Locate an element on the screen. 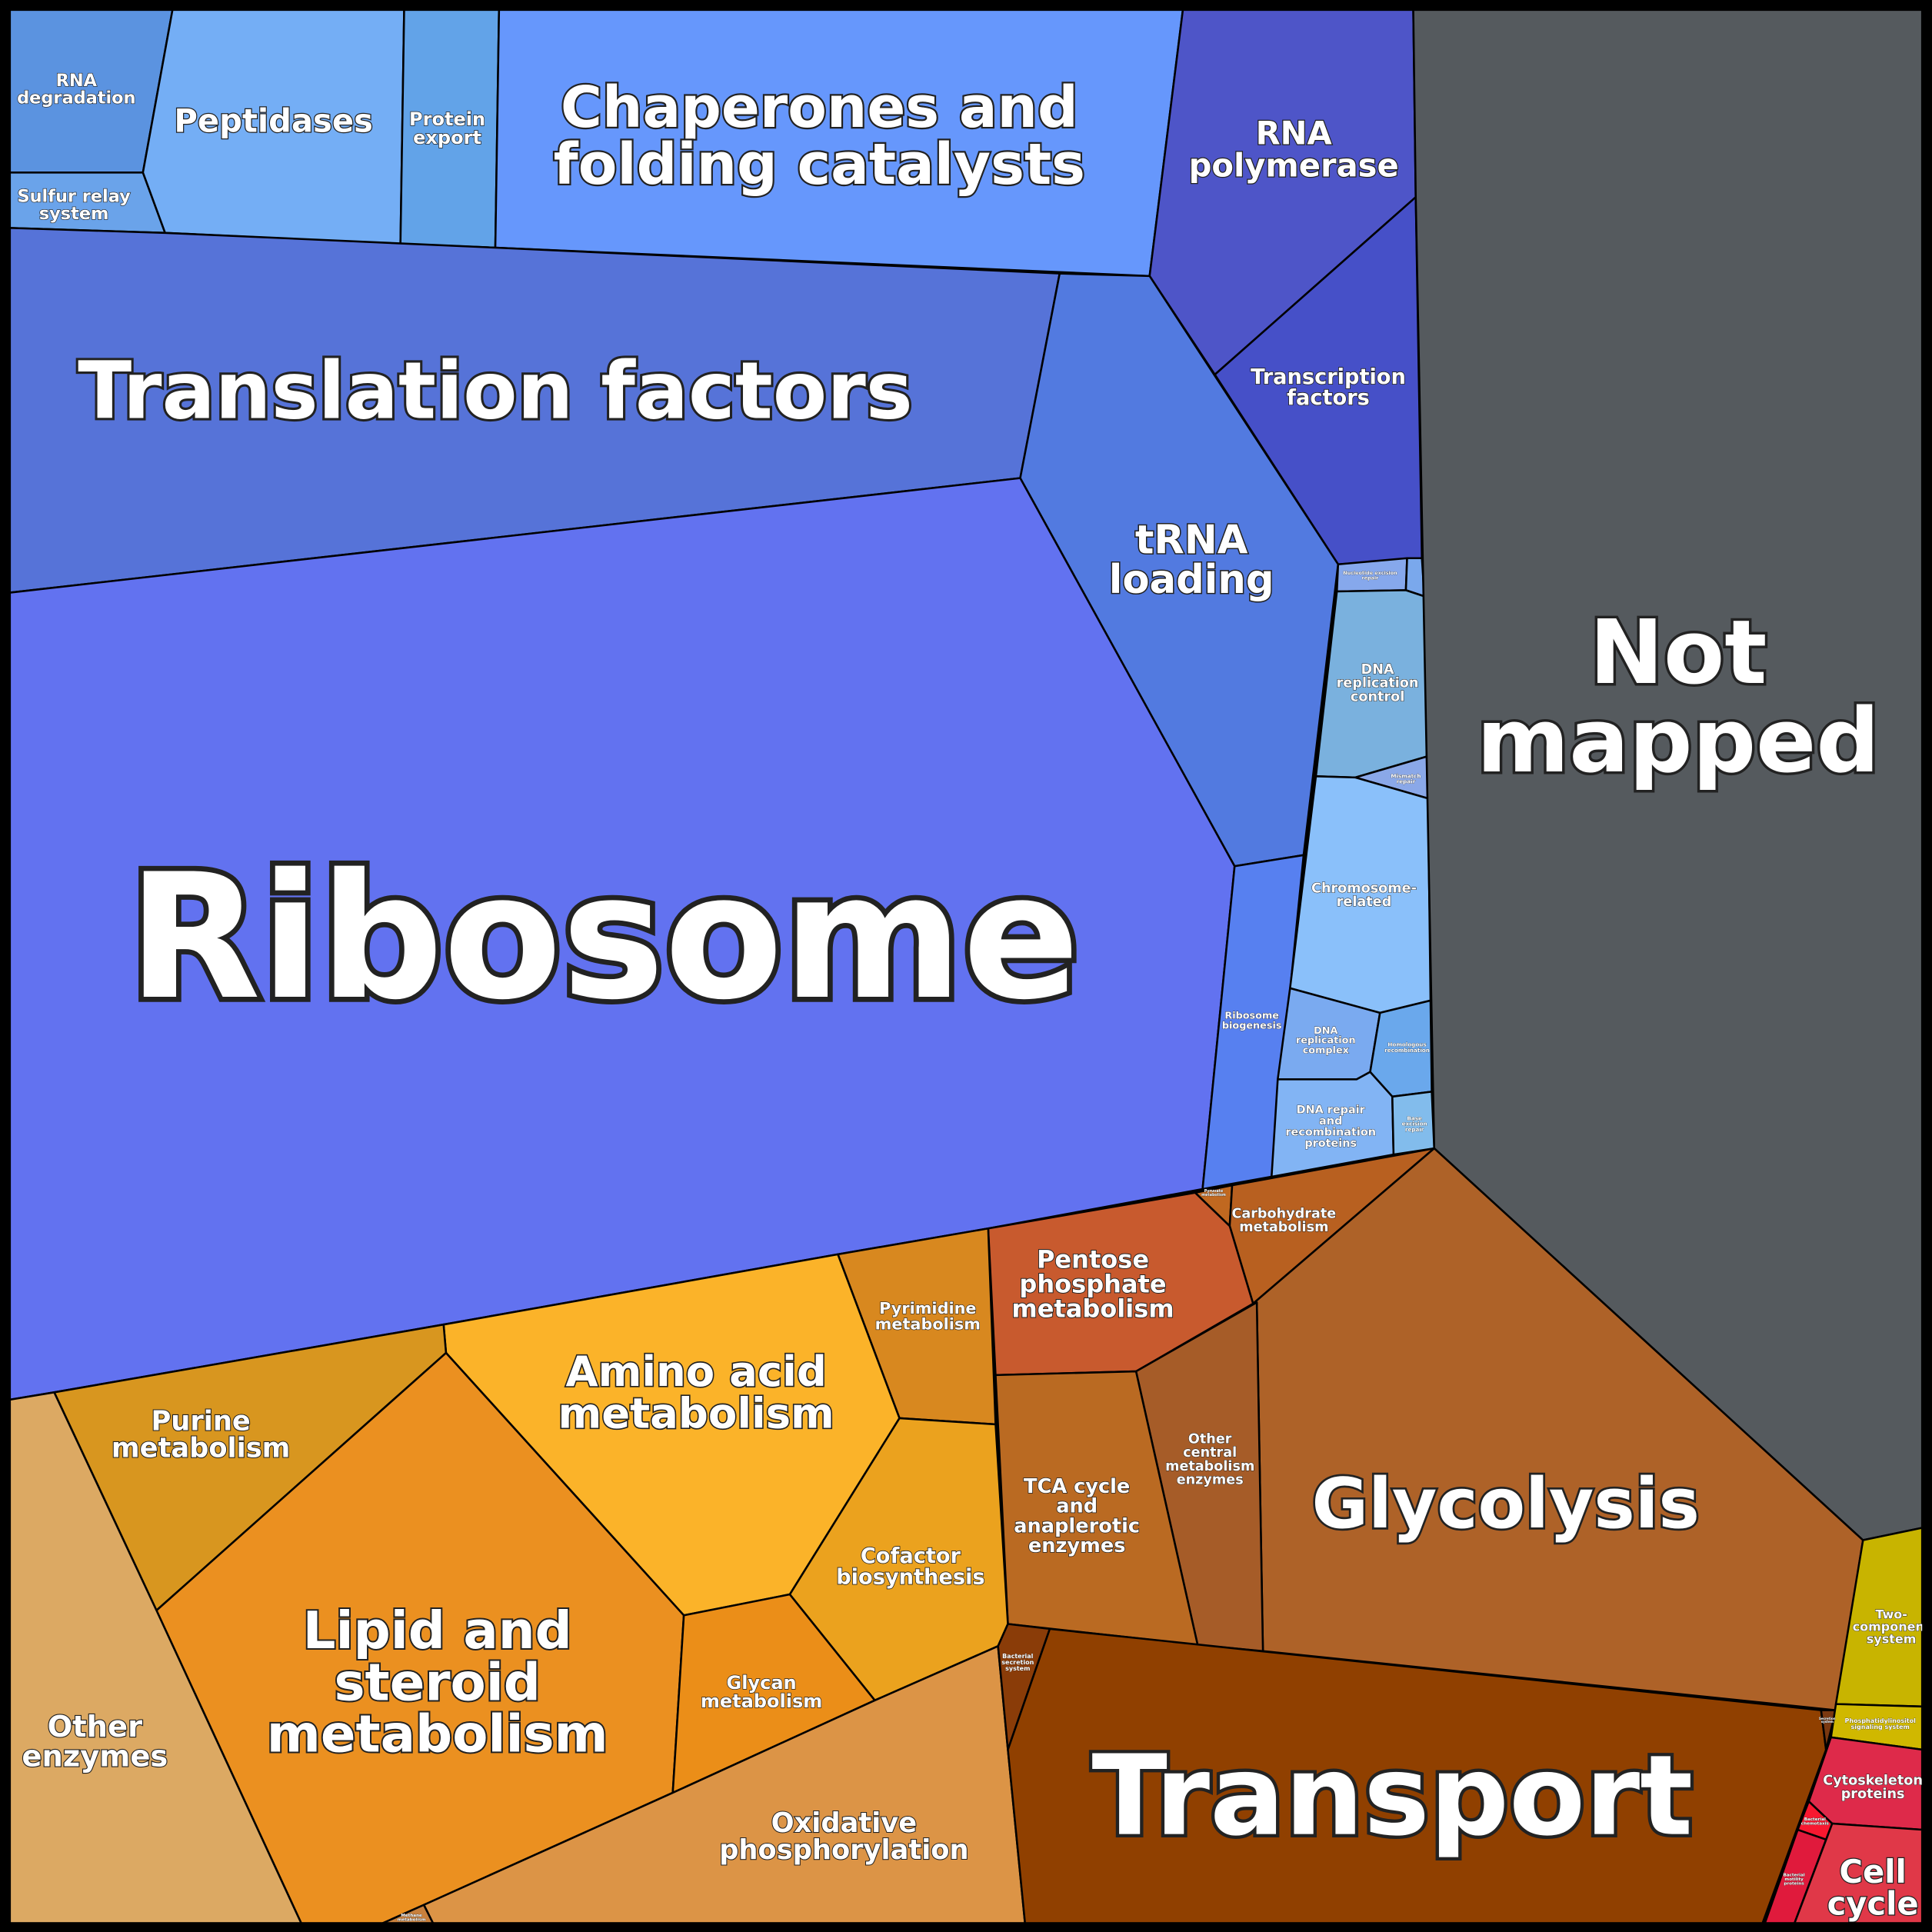 This screenshot has width=1932, height=1932. label-tca: TCA cycle and anaplerotic enzymes is located at coordinates (1077, 1516).